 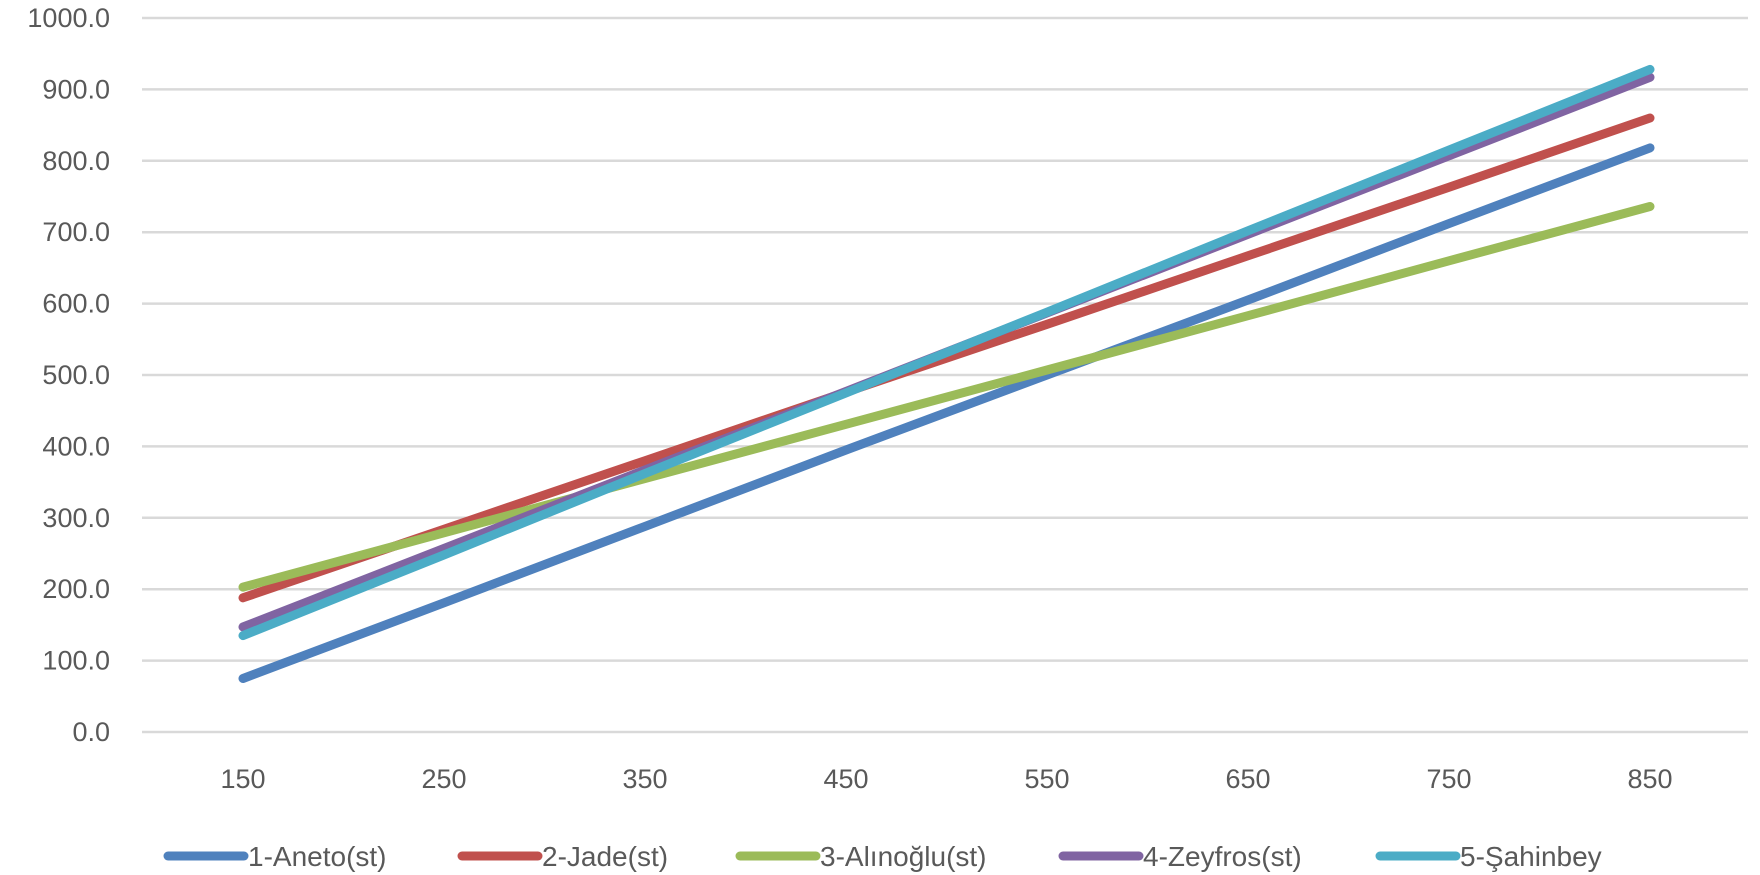 I want to click on x-tick-label: 350, so click(x=644, y=779).